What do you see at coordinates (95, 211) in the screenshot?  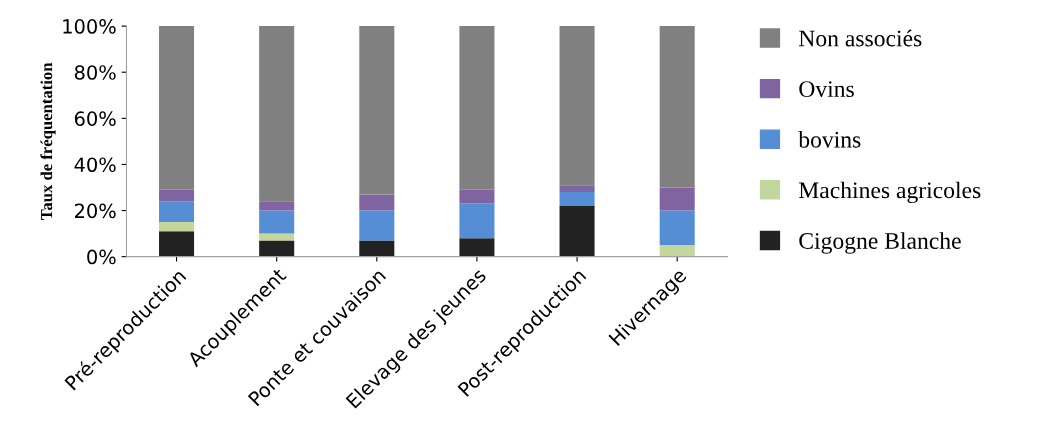 I see `y-tick-label: 20%` at bounding box center [95, 211].